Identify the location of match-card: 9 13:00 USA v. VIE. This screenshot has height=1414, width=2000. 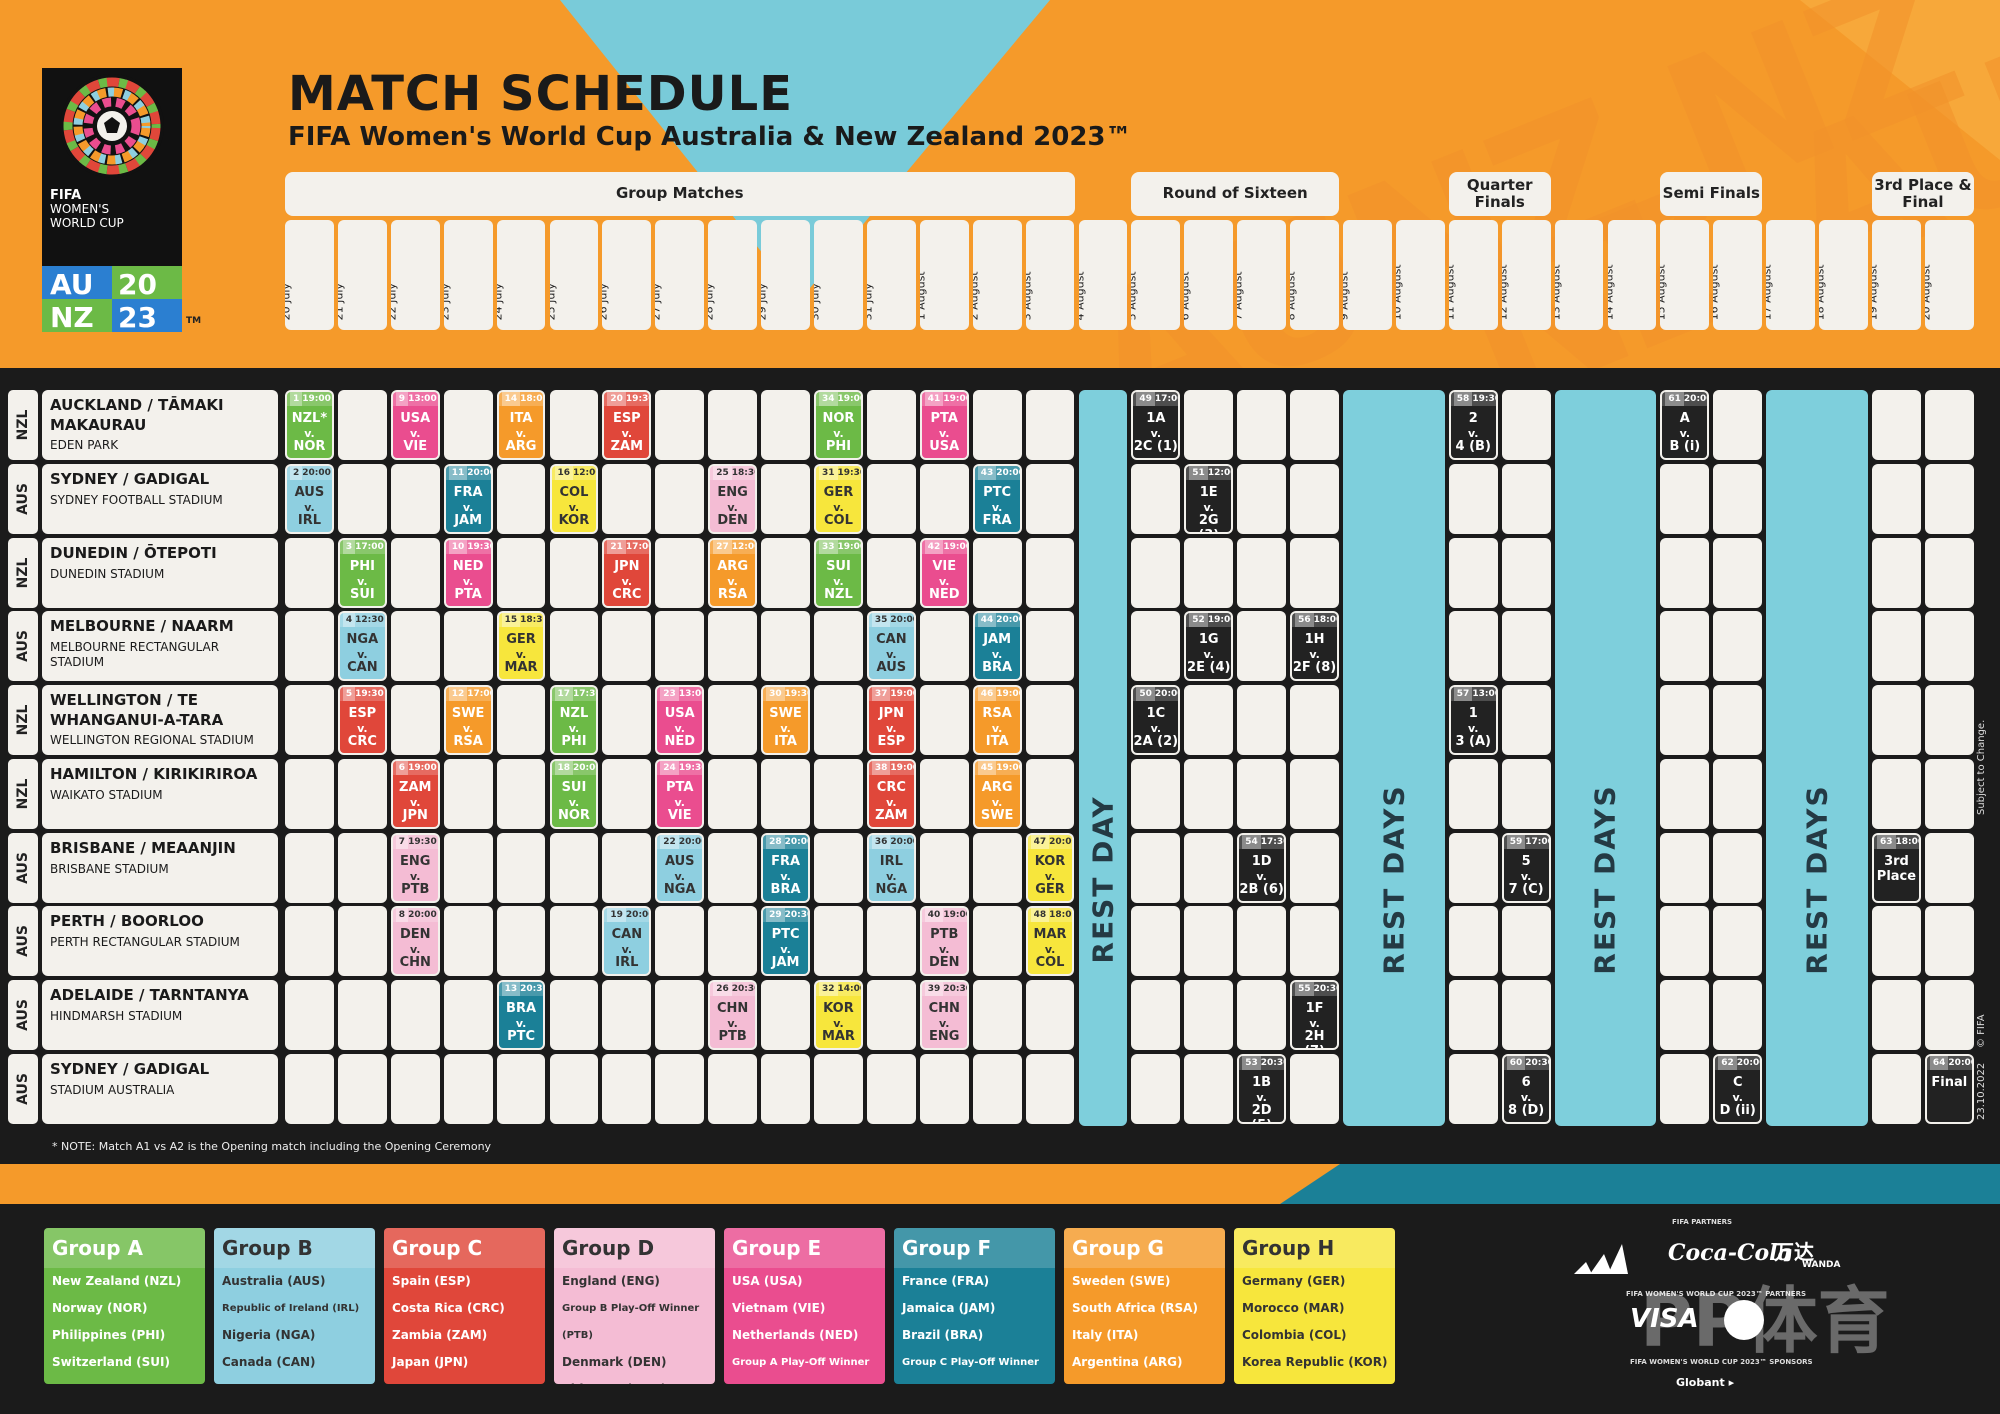
(415, 425).